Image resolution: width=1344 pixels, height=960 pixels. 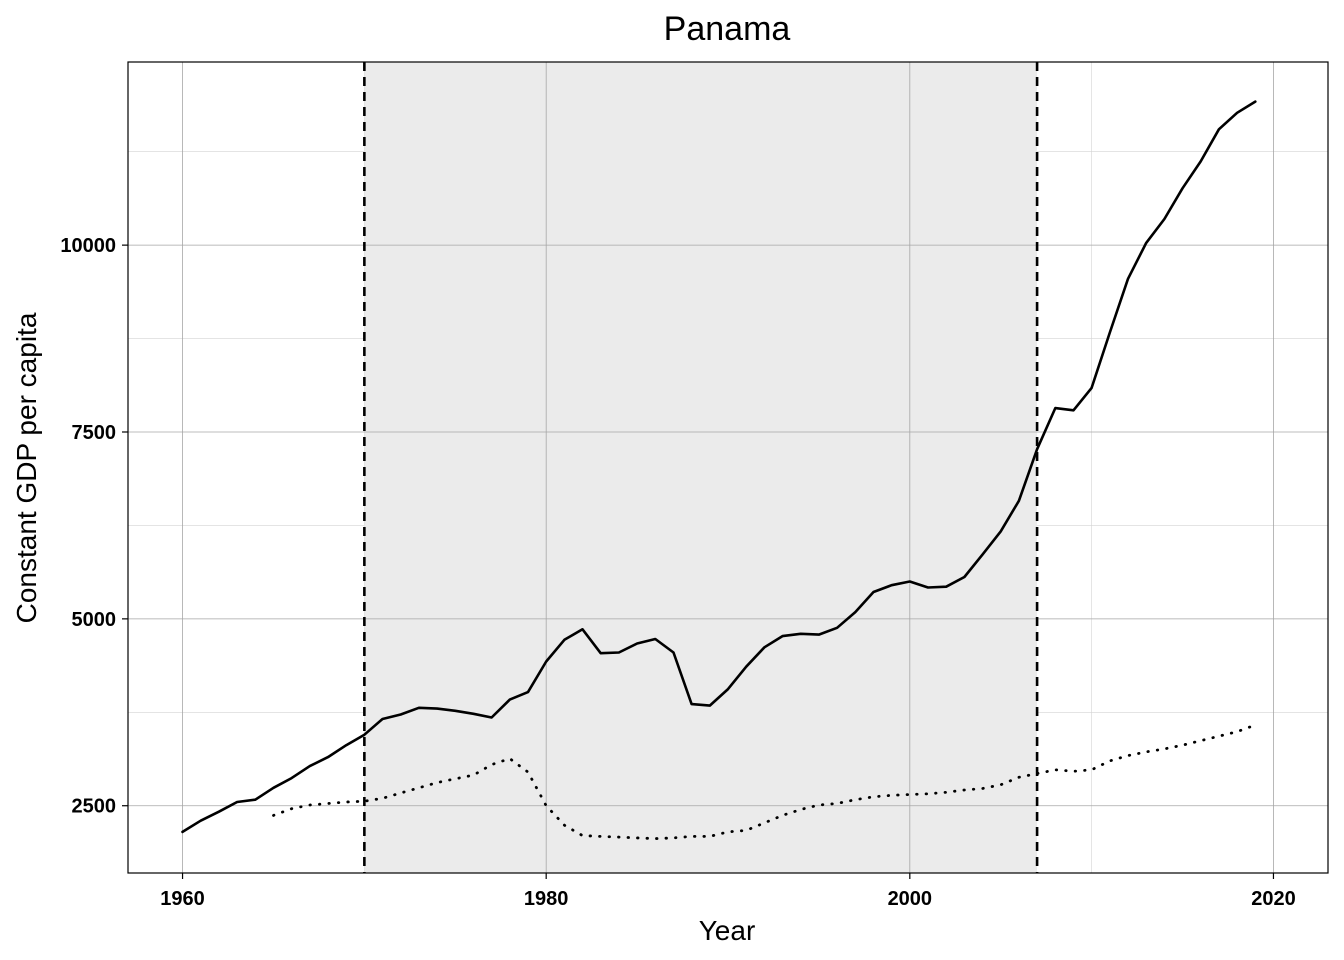 I want to click on y-axis-ticks: 2500 5000 7500 10000, so click(x=94, y=526).